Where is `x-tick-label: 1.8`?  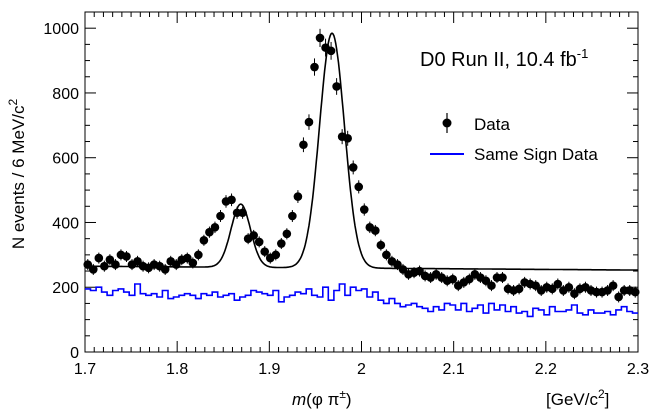
x-tick-label: 1.8 is located at coordinates (177, 369).